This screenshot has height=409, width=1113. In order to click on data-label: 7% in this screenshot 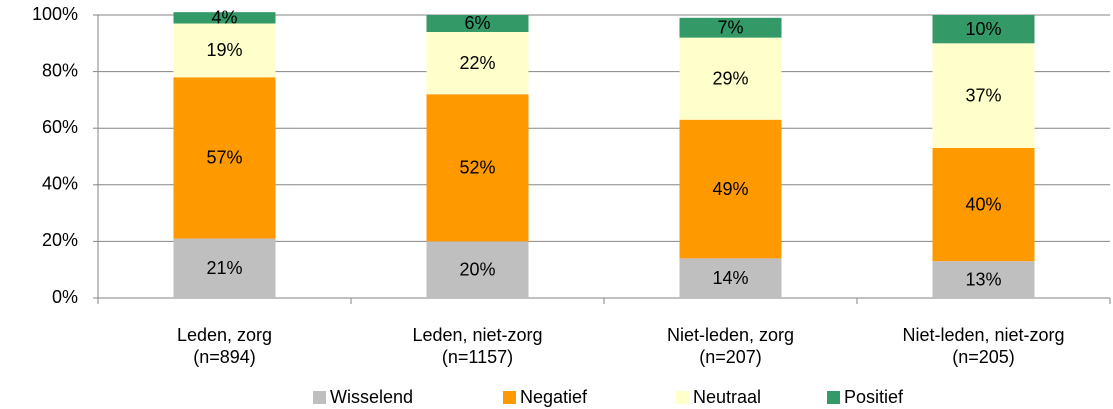, I will do `click(730, 27)`.